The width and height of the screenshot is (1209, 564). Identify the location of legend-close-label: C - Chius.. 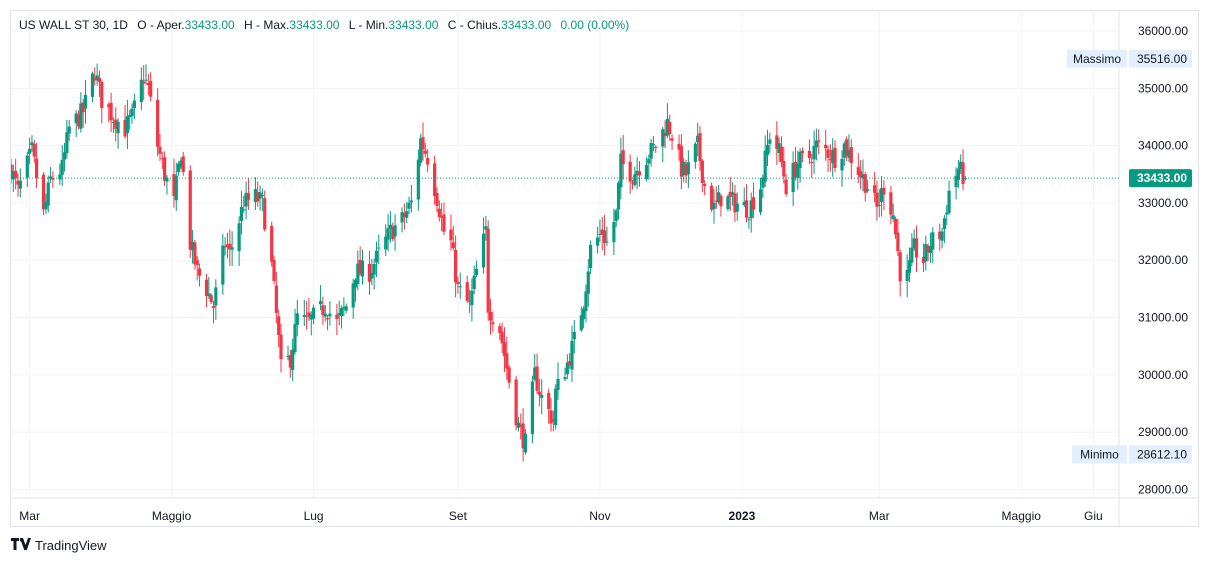
(474, 25).